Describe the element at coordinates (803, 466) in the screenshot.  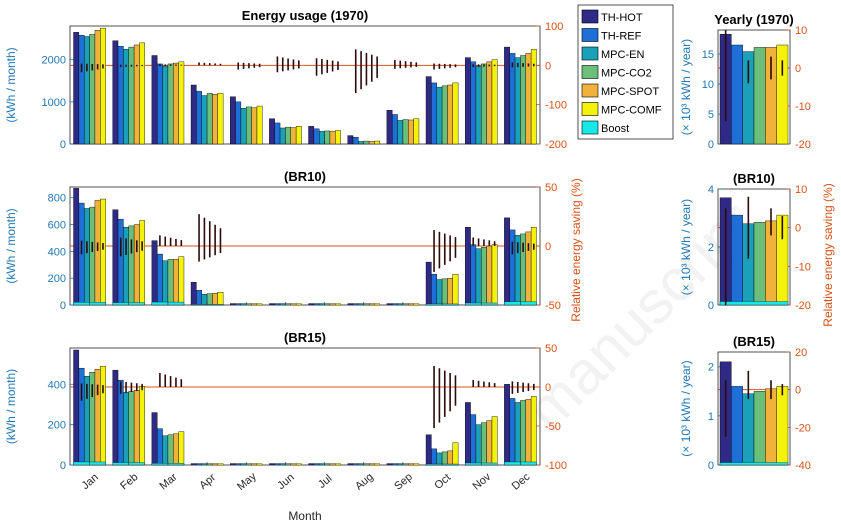
I see `right-tick-label: -40` at that location.